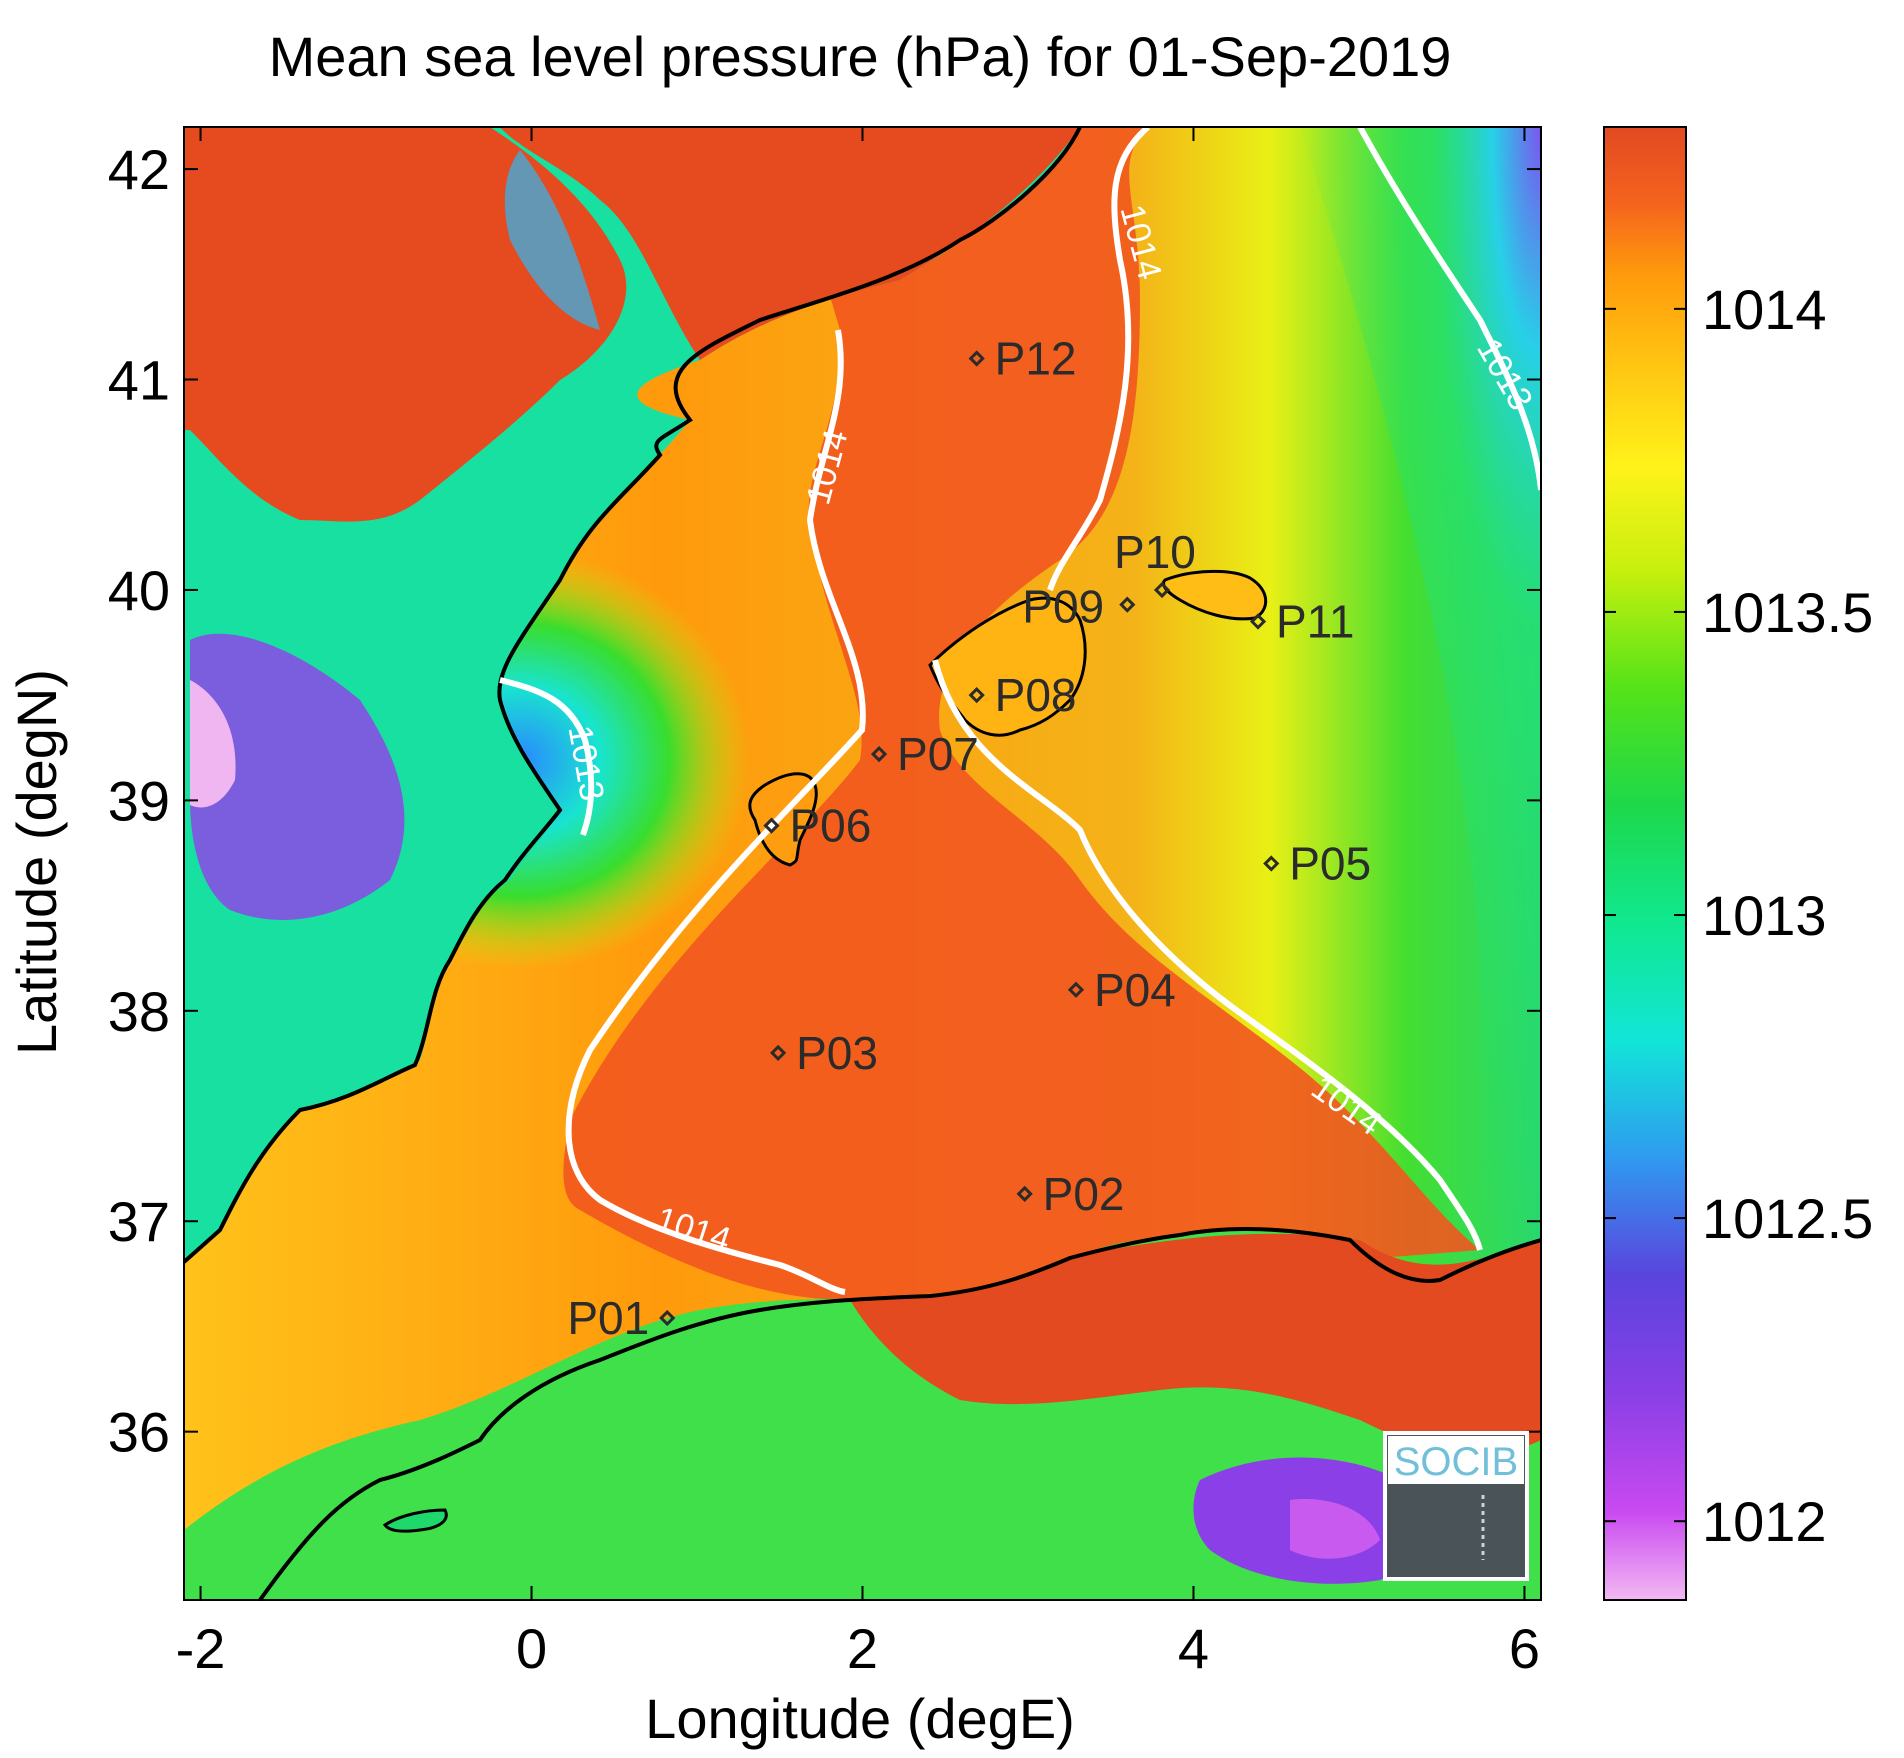  What do you see at coordinates (415, 1520) in the screenshot?
I see `alboran-island` at bounding box center [415, 1520].